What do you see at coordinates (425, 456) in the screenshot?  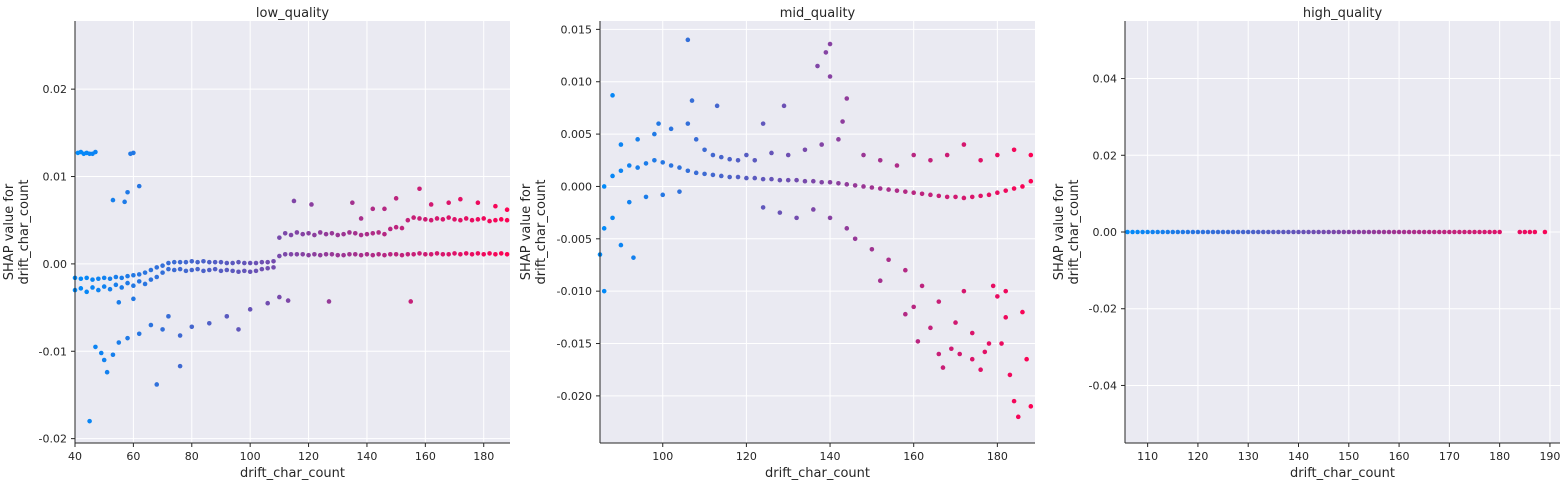 I see `x-tick-label: 160` at bounding box center [425, 456].